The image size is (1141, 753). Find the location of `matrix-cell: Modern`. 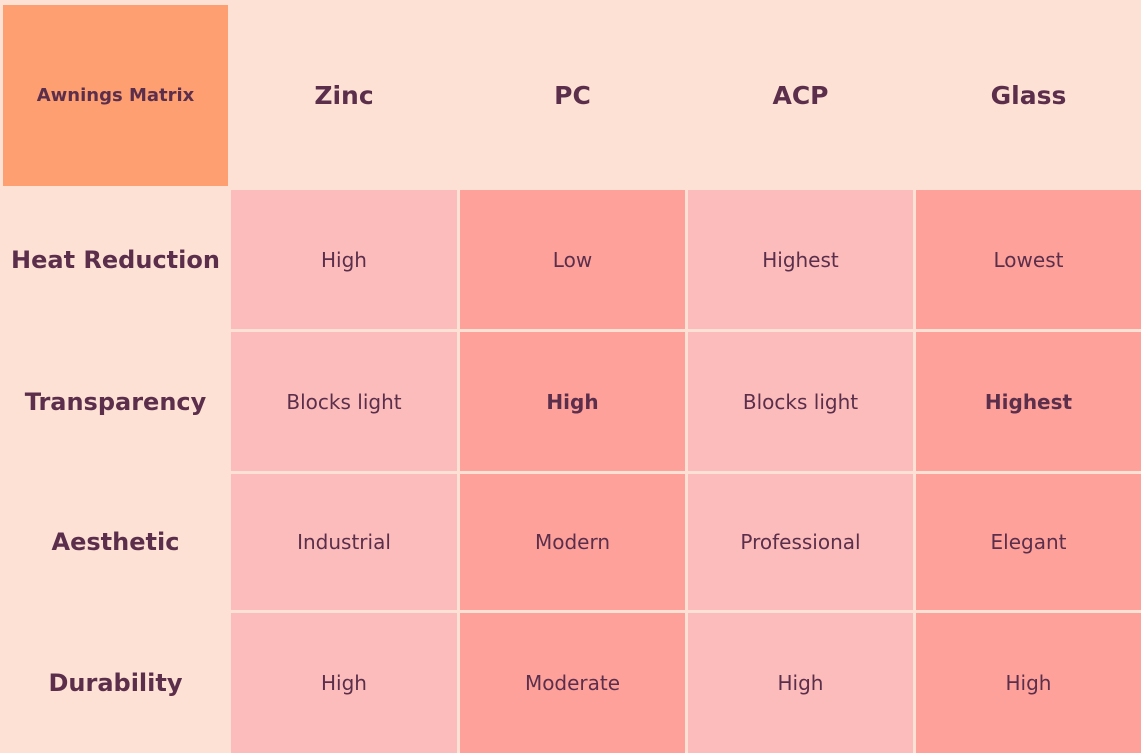

matrix-cell: Modern is located at coordinates (572, 542).